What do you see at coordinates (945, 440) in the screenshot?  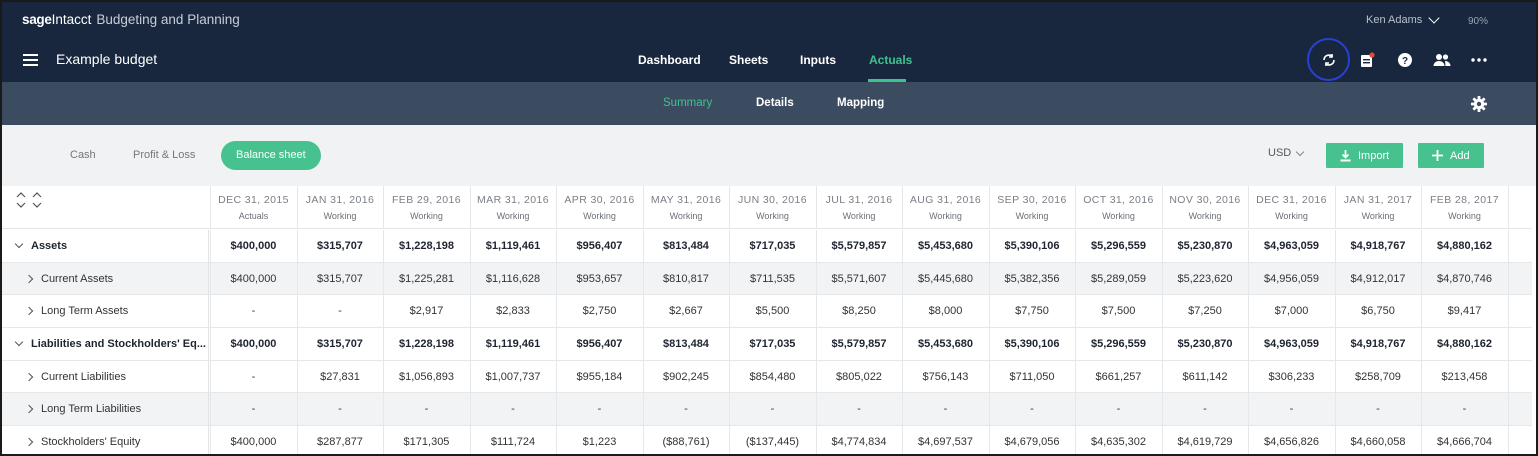 I see `table-cell: $4,697,537` at bounding box center [945, 440].